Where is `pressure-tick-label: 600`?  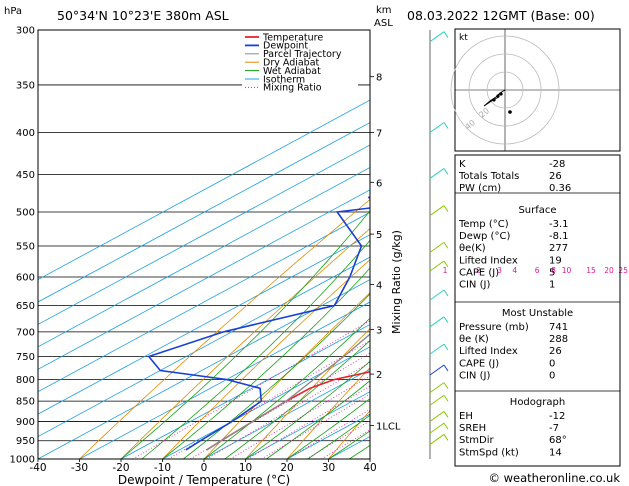 pressure-tick-label: 600 is located at coordinates (25, 277).